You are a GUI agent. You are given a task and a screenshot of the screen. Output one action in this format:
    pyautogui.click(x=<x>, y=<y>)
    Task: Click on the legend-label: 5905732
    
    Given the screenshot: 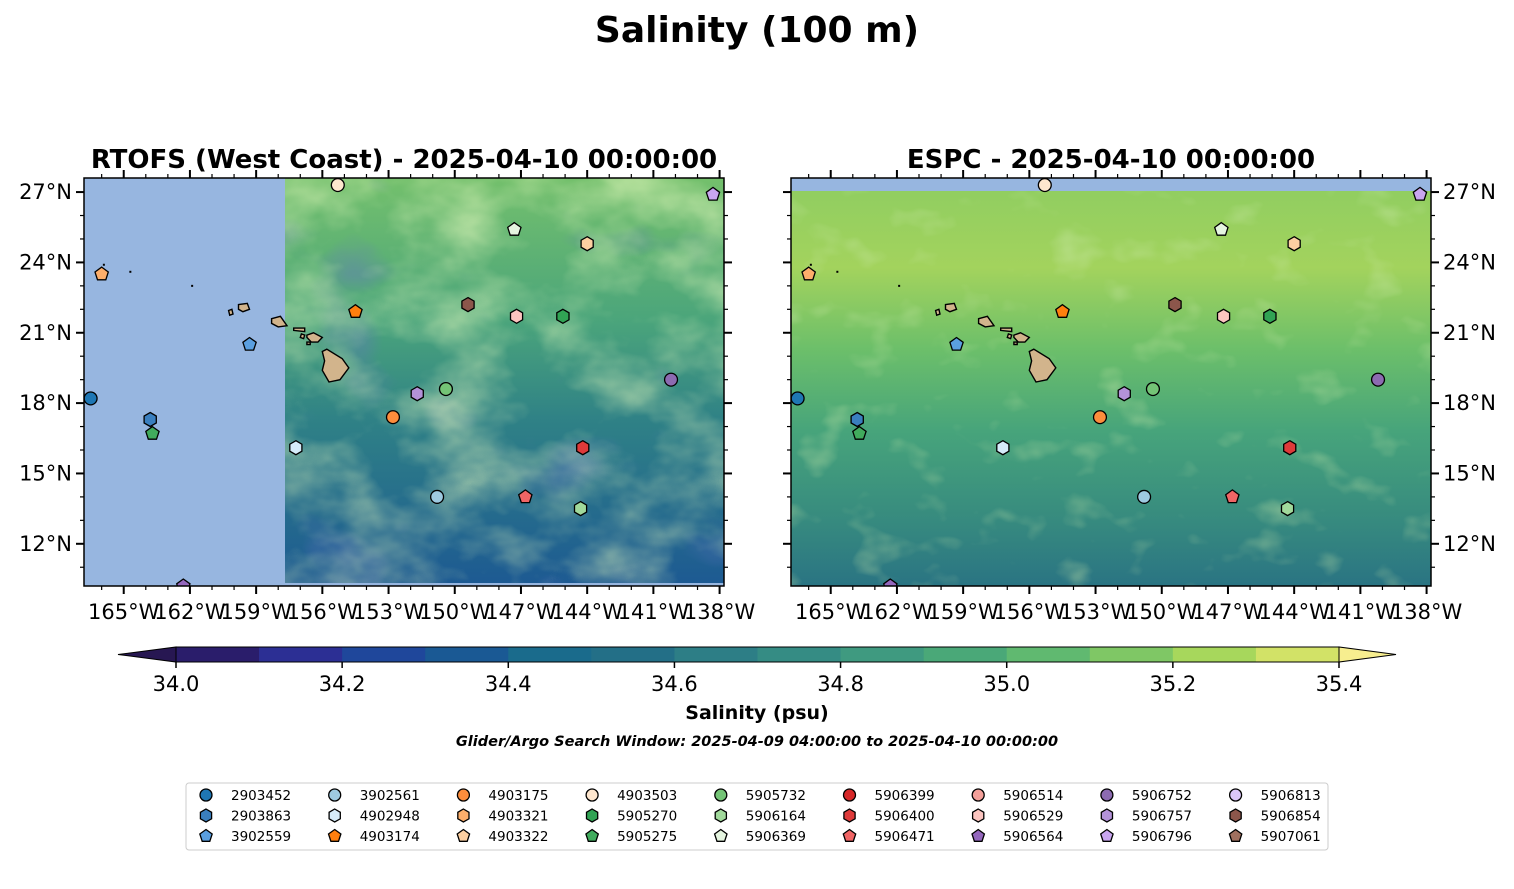 What is the action you would take?
    pyautogui.click(x=776, y=796)
    